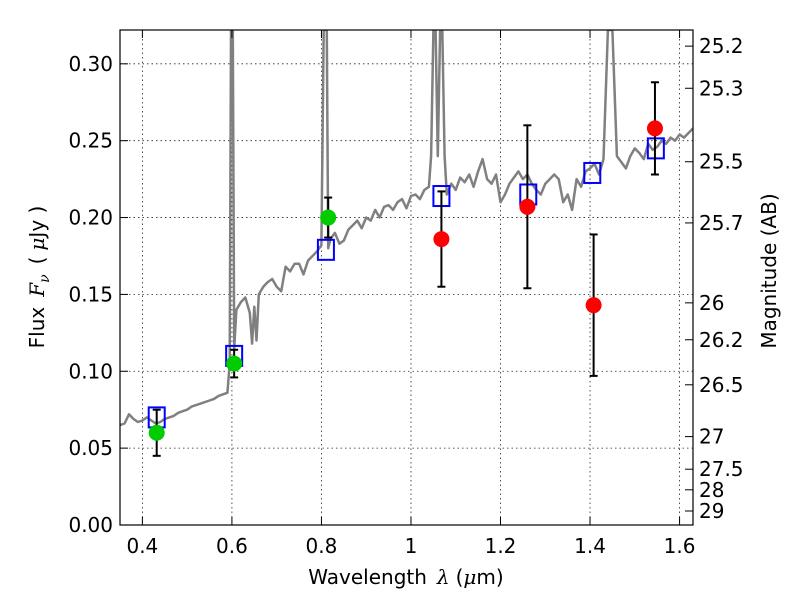 The width and height of the screenshot is (800, 600). Describe the element at coordinates (460, 577) in the screenshot. I see `x-axis-unit-open: (` at that location.